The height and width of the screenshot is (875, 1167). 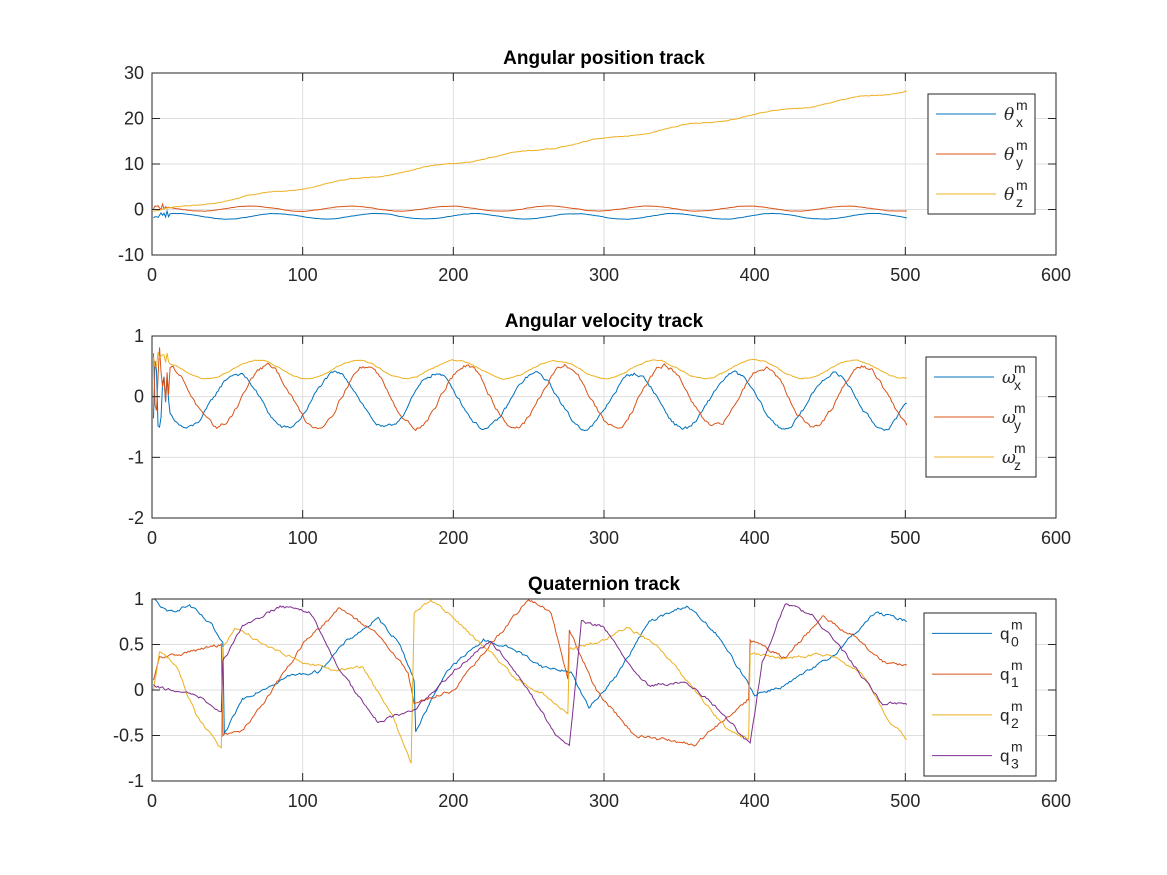 I want to click on legend-item: ωmz, so click(x=980, y=456).